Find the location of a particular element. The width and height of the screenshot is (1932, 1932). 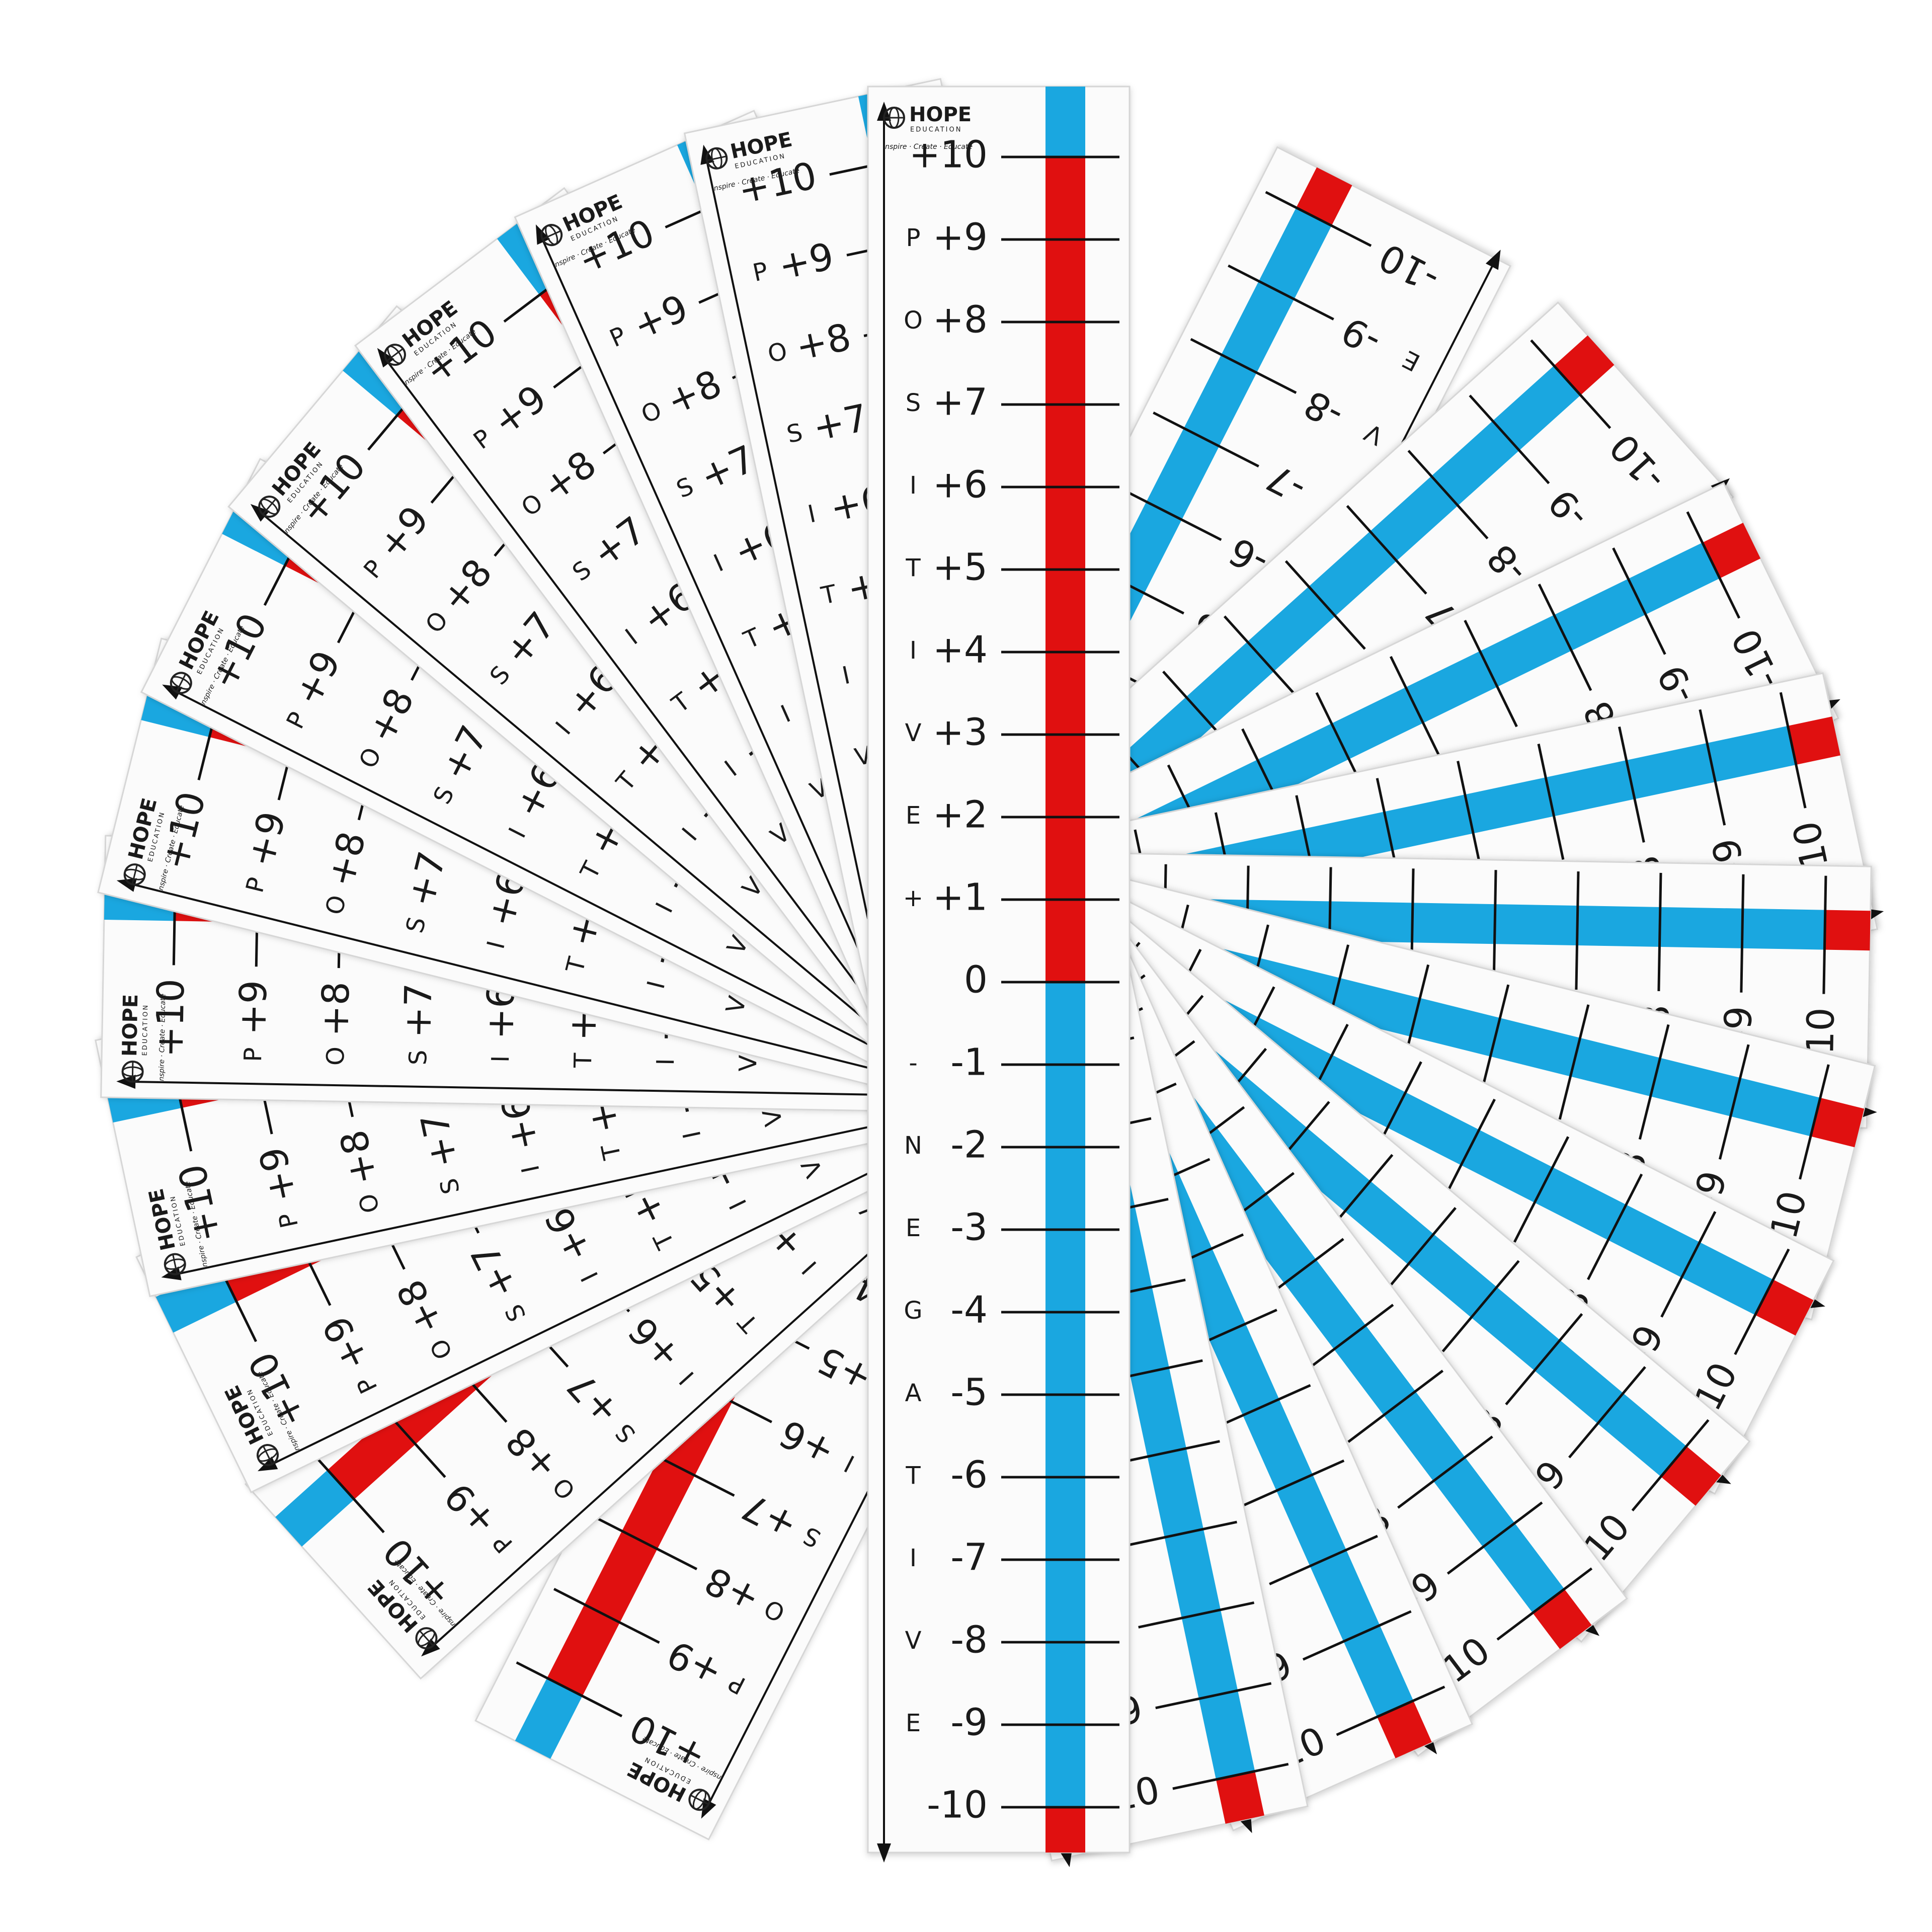

brand-name: HOPE is located at coordinates (130, 1025).